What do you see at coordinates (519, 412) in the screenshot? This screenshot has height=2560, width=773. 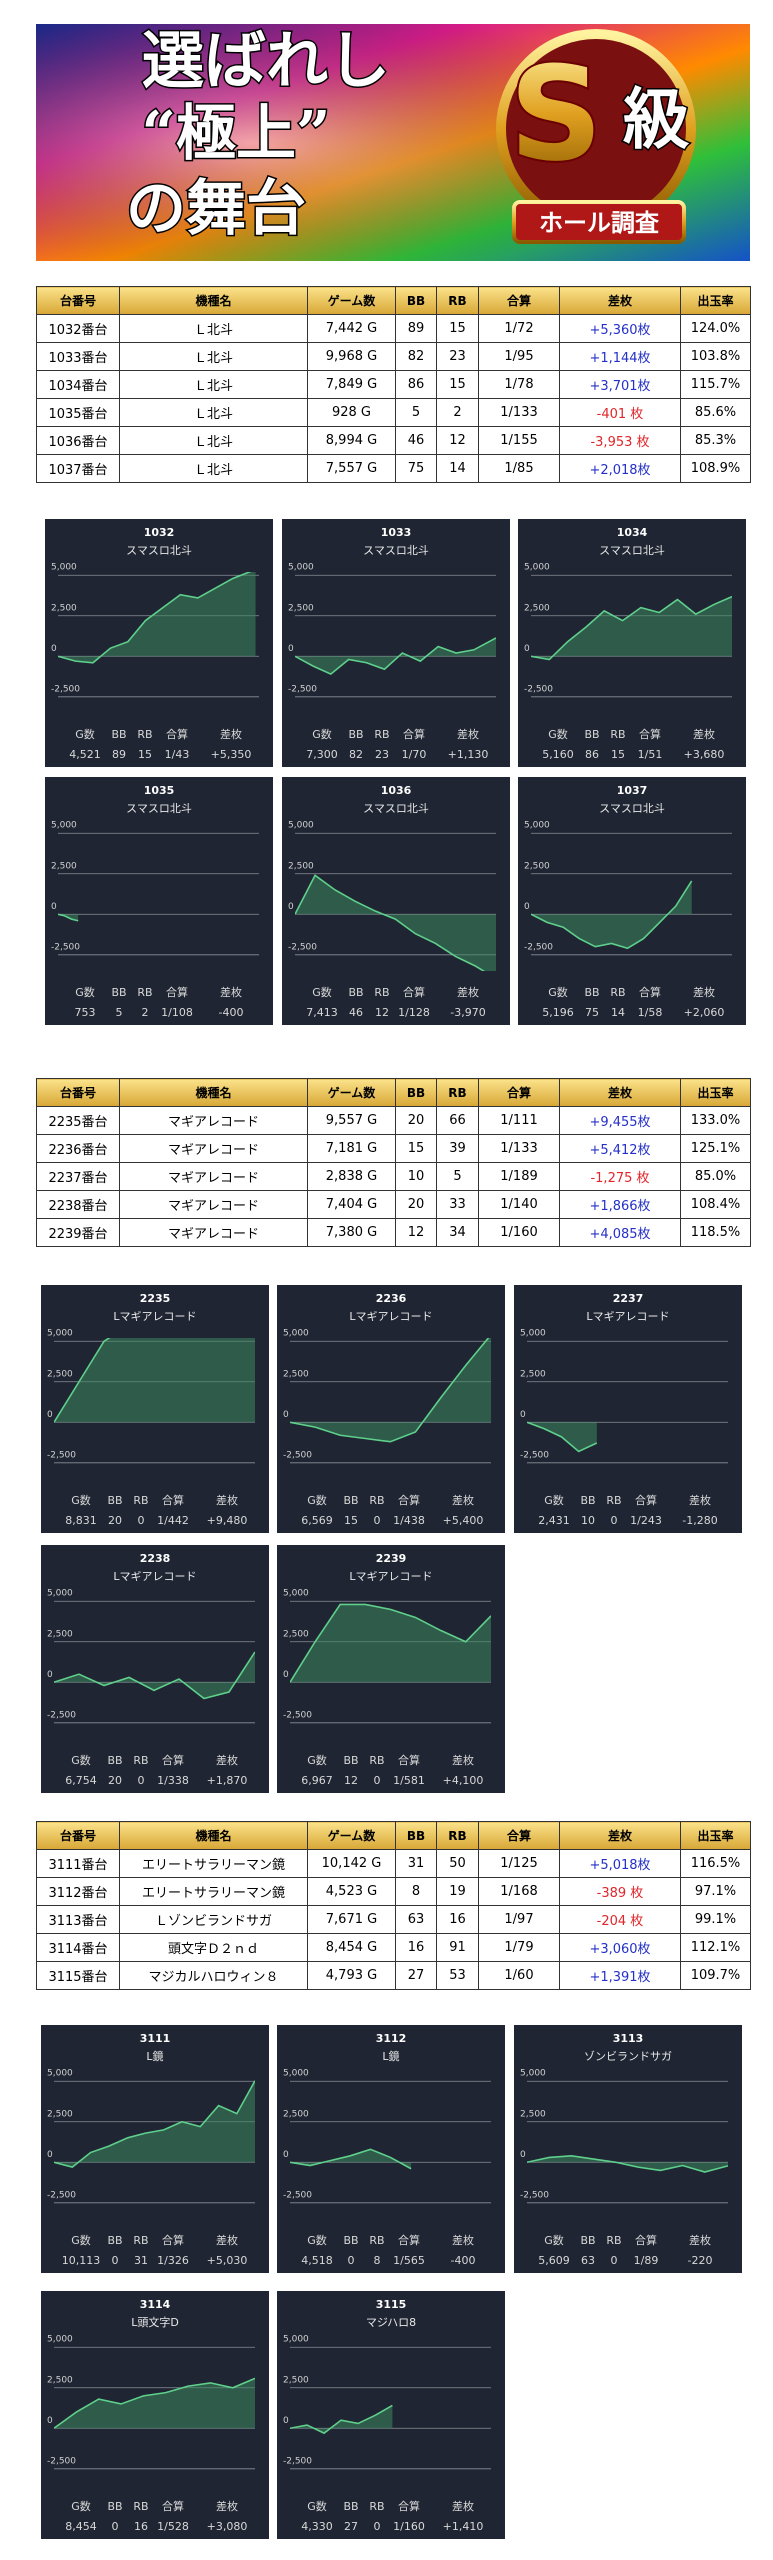 I see `table-cell: 1/133` at bounding box center [519, 412].